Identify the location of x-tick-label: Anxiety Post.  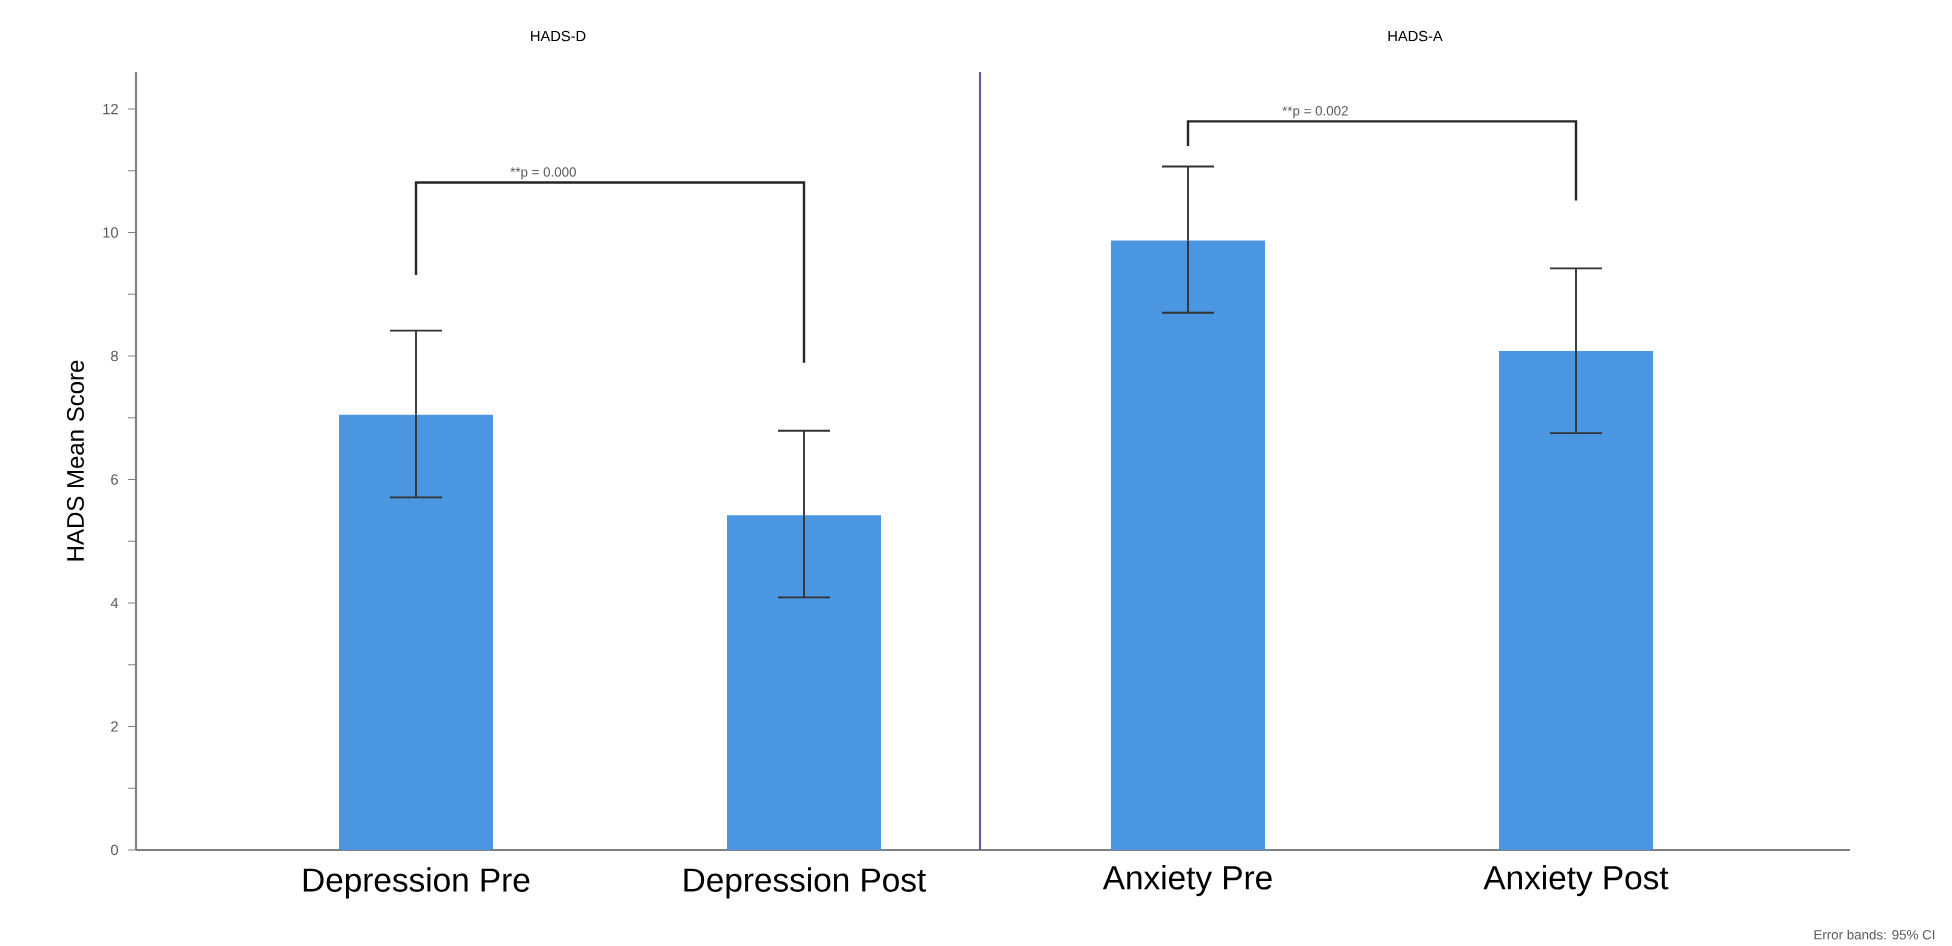
(1576, 881).